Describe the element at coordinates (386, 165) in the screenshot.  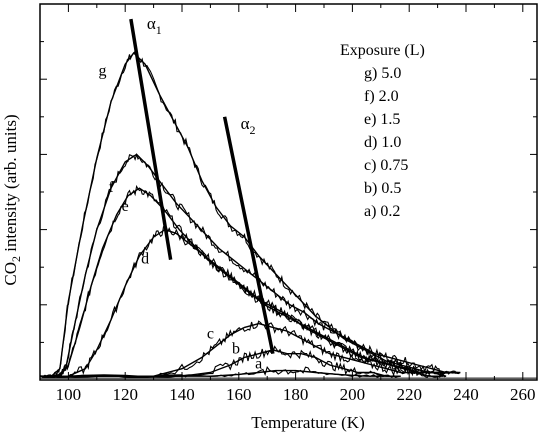
I see `legend-entry: c) 0.75` at that location.